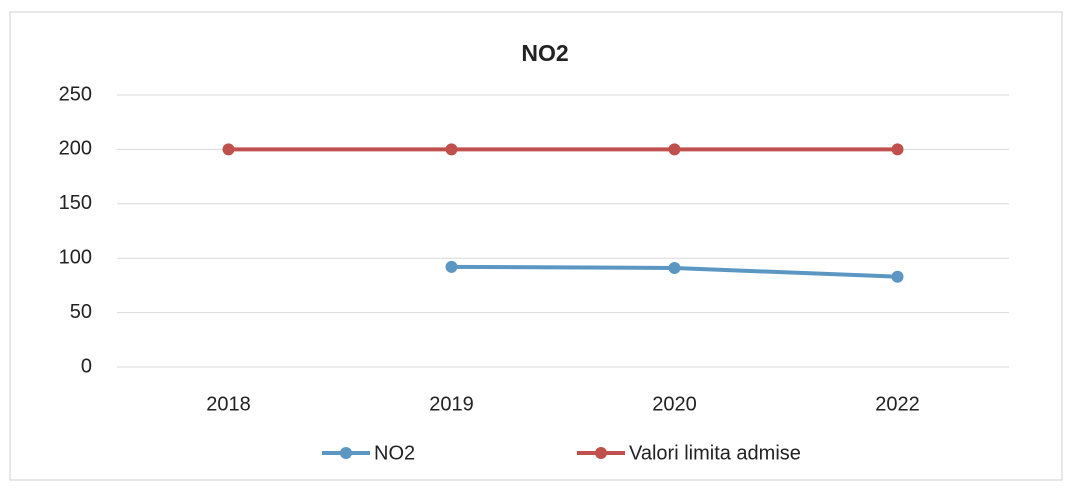 Image resolution: width=1070 pixels, height=489 pixels. Describe the element at coordinates (897, 404) in the screenshot. I see `x-tick-label: 2022` at that location.